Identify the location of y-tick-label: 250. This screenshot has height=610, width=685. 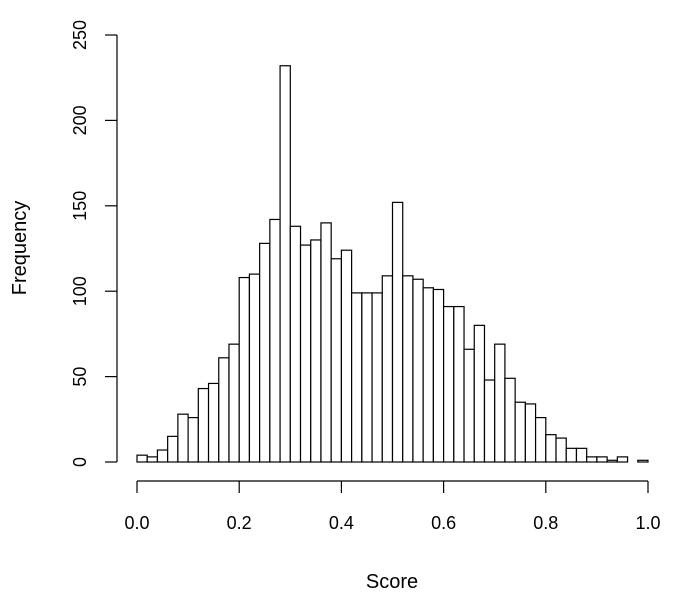
(80, 35).